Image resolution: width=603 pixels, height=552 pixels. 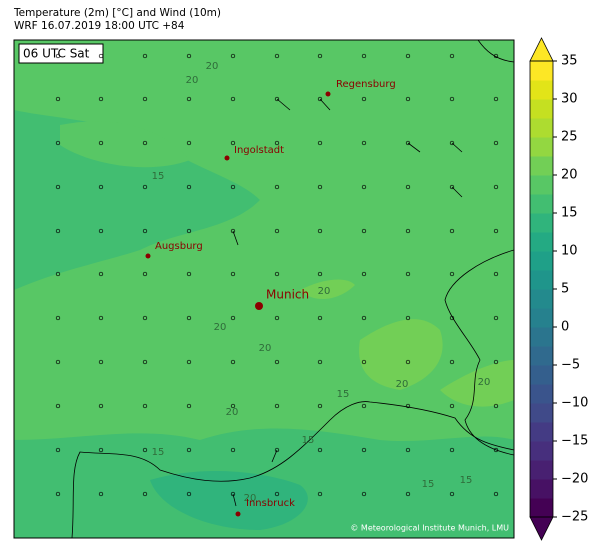 What do you see at coordinates (565, 327) in the screenshot?
I see `colorbar-tick-label: 0` at bounding box center [565, 327].